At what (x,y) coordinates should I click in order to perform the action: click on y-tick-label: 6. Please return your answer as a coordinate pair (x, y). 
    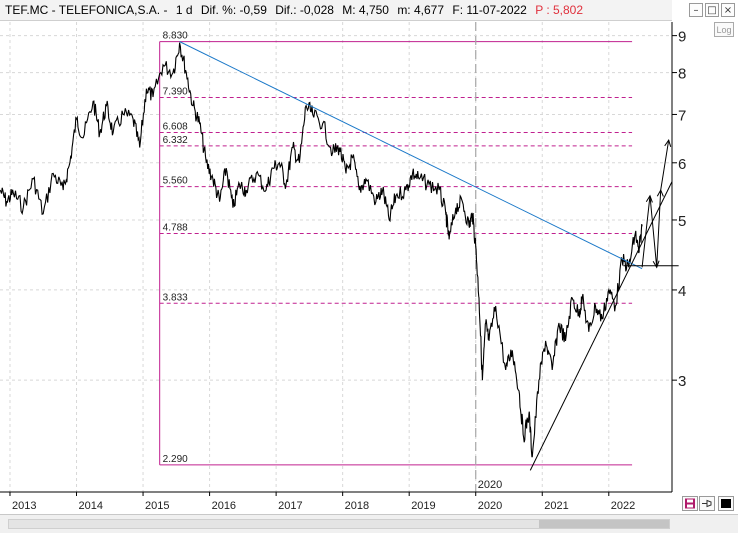
    Looking at the image, I should click on (682, 164).